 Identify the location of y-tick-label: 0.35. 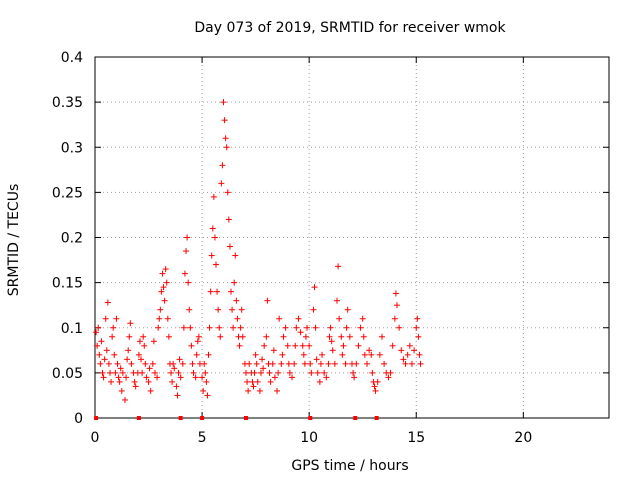
(67, 103).